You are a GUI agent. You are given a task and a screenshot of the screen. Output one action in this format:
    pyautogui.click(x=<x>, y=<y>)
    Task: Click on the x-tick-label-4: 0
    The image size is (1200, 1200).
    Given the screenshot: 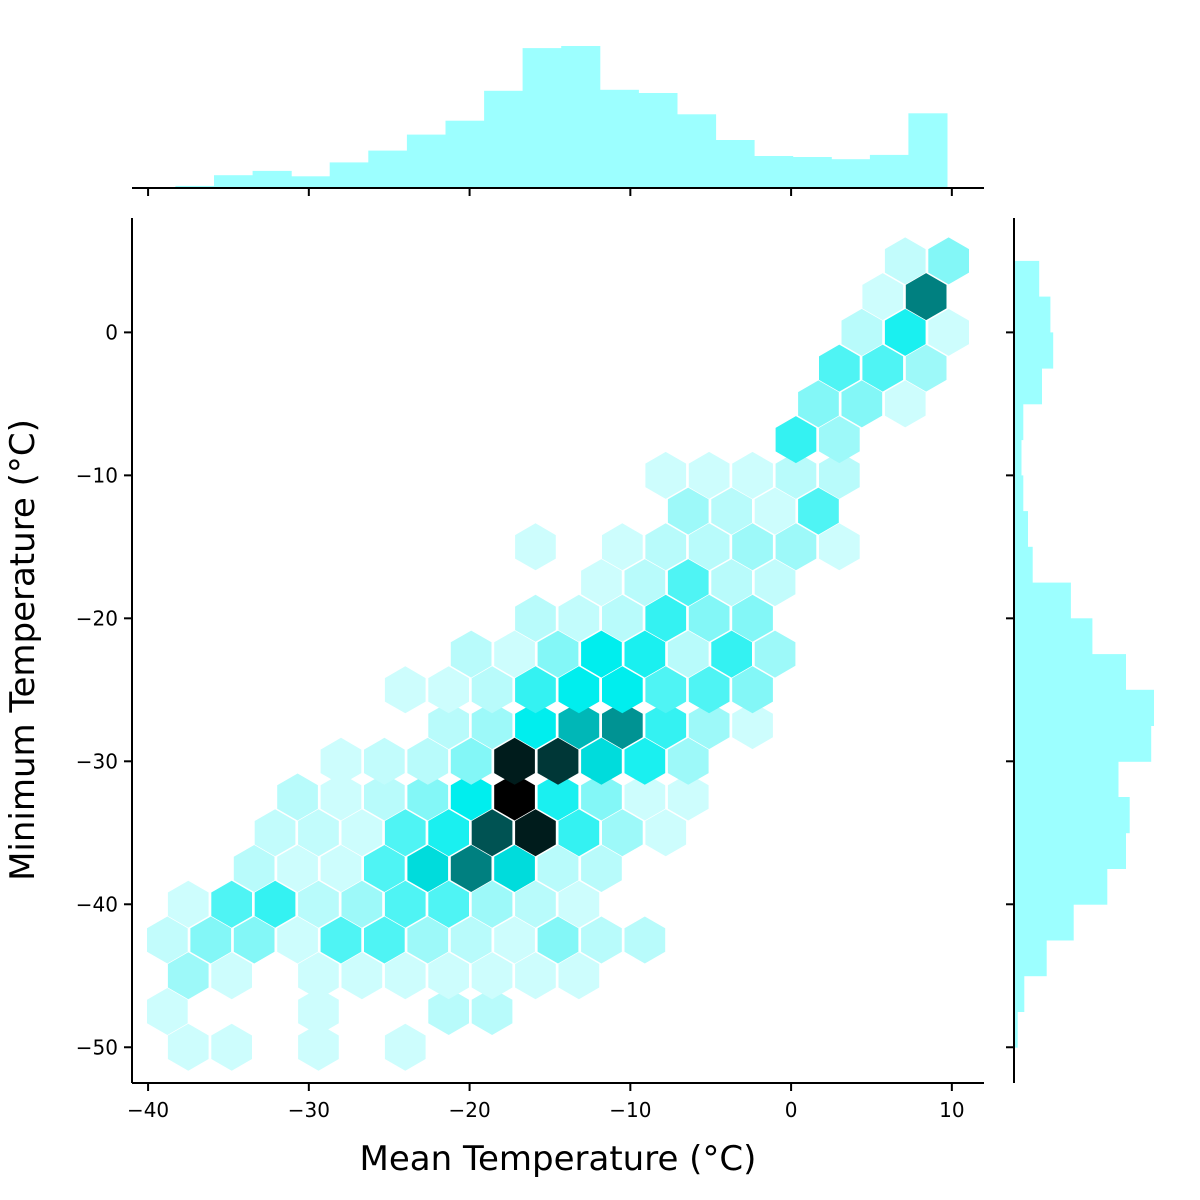 What is the action you would take?
    pyautogui.click(x=791, y=1110)
    